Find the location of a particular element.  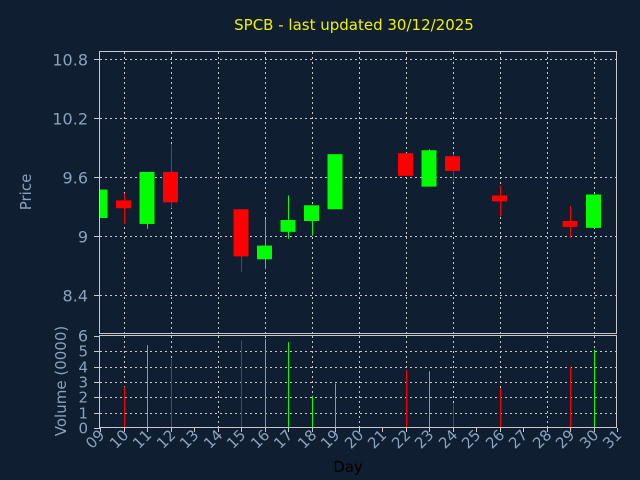

volume-tick-label: 5 is located at coordinates (83, 352).